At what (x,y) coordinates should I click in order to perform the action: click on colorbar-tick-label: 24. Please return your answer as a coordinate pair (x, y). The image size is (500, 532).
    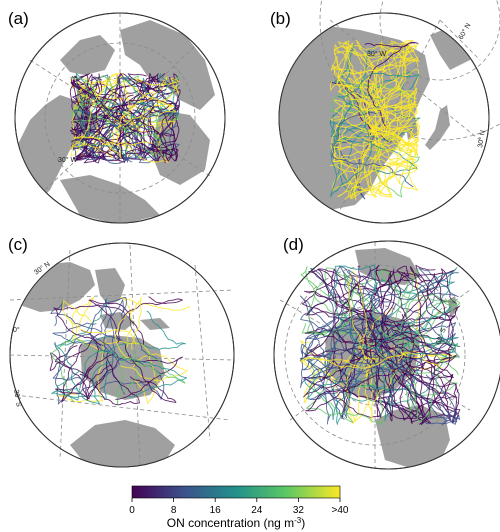
    Looking at the image, I should click on (257, 510).